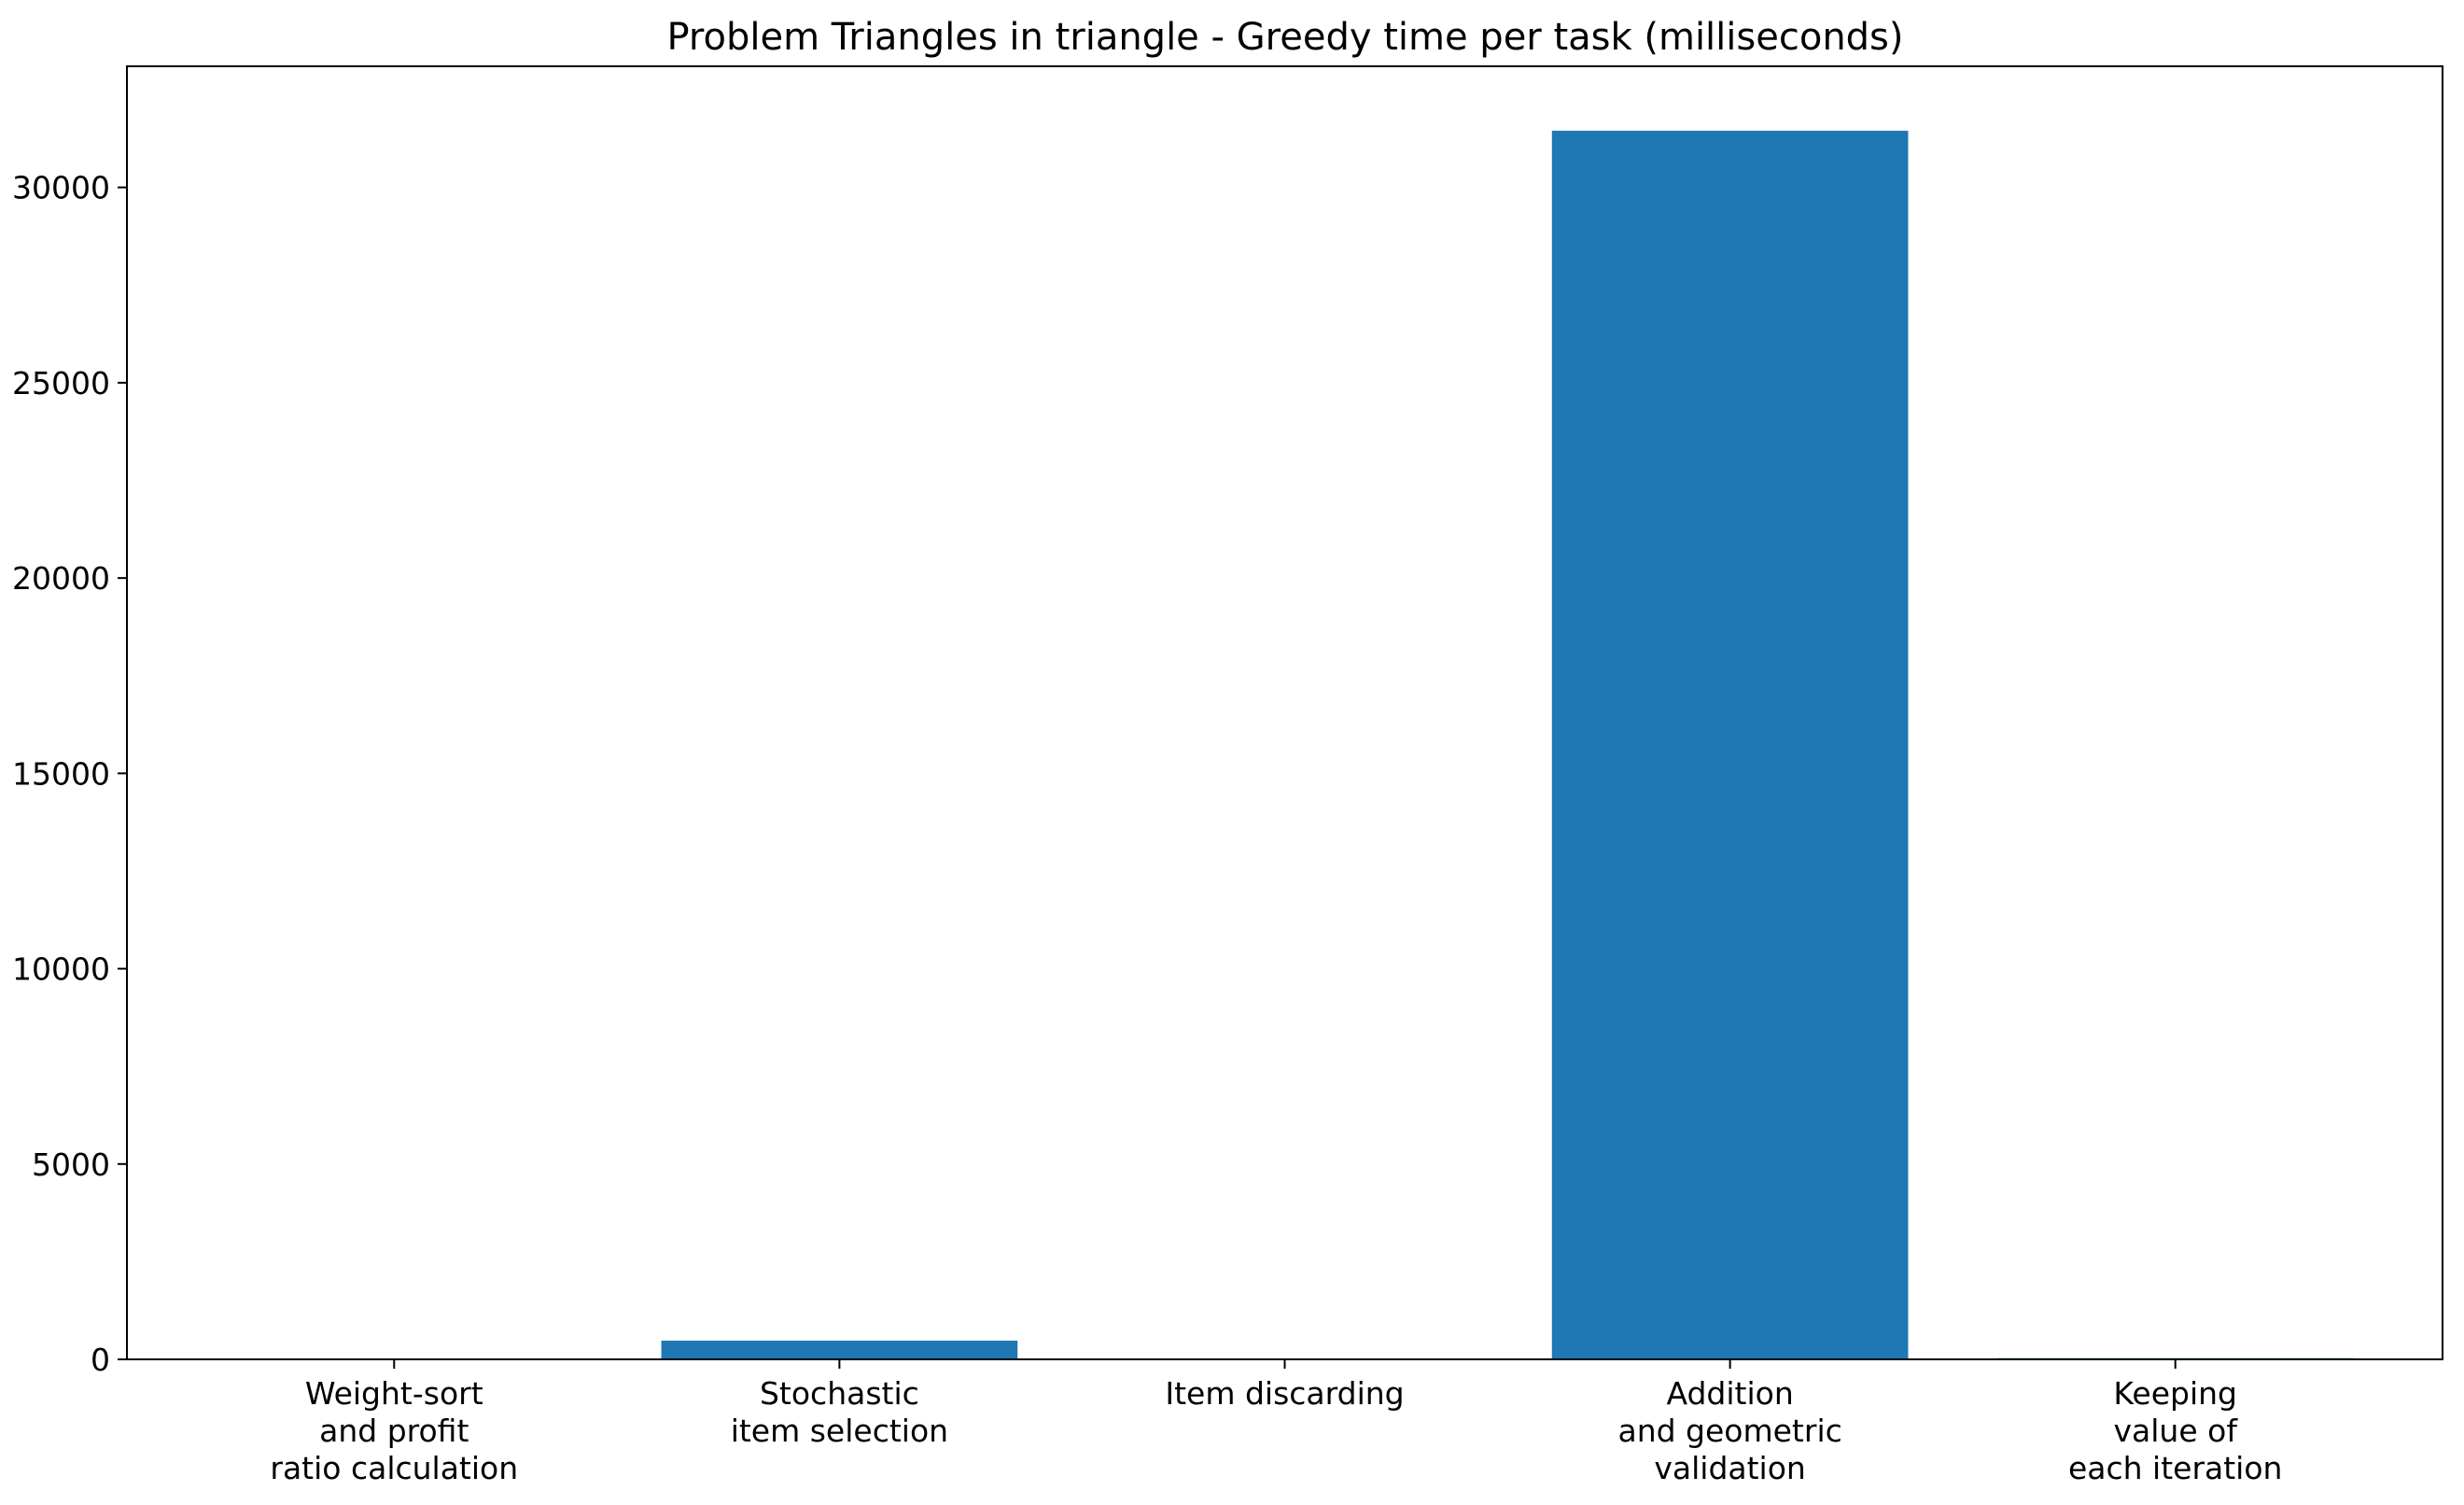 The width and height of the screenshot is (2464, 1505). Describe the element at coordinates (1284, 1393) in the screenshot. I see `x-tick-label: Item discarding` at that location.